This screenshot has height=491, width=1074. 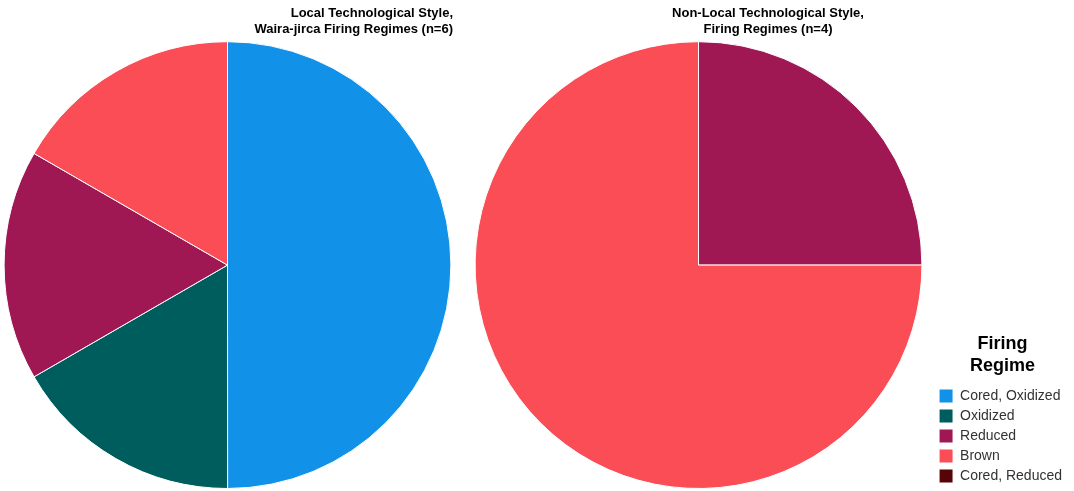 I want to click on legend-label: Cored, Reduced, so click(x=1011, y=474).